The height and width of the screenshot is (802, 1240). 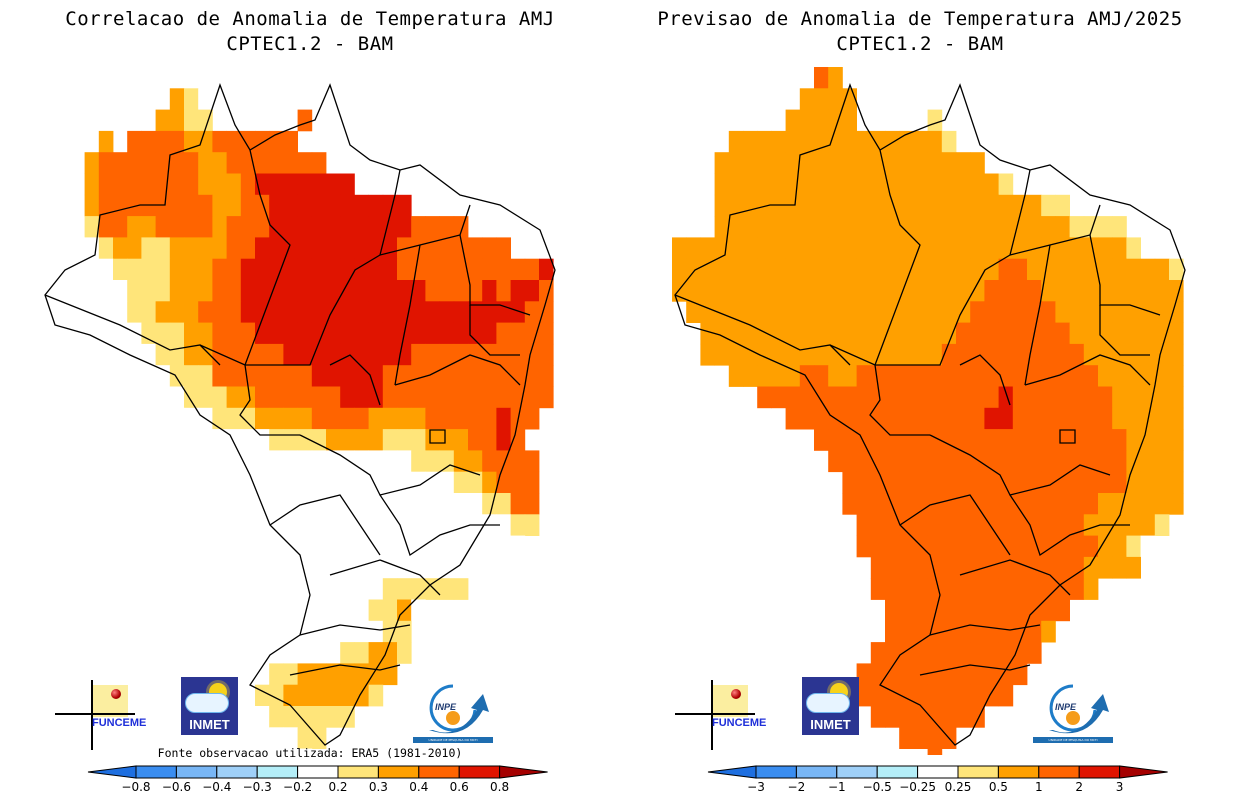 What do you see at coordinates (920, 44) in the screenshot?
I see `forecast-subtitle: CPTEC1.2 - BAM` at bounding box center [920, 44].